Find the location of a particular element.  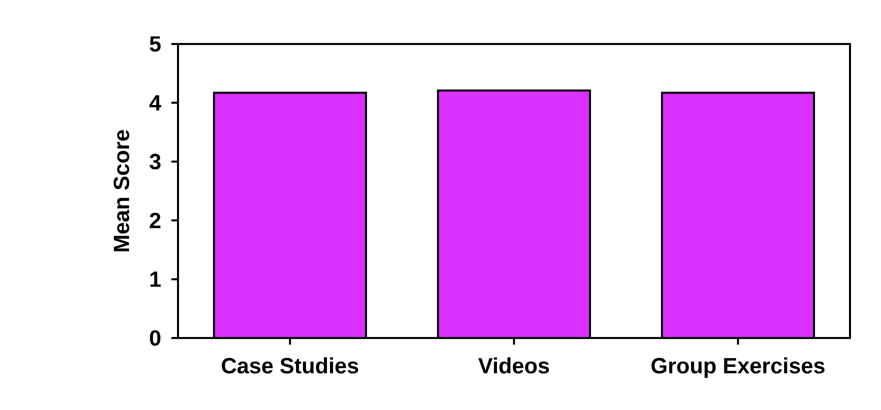

y-axis-title: Mean Score is located at coordinates (122, 191).